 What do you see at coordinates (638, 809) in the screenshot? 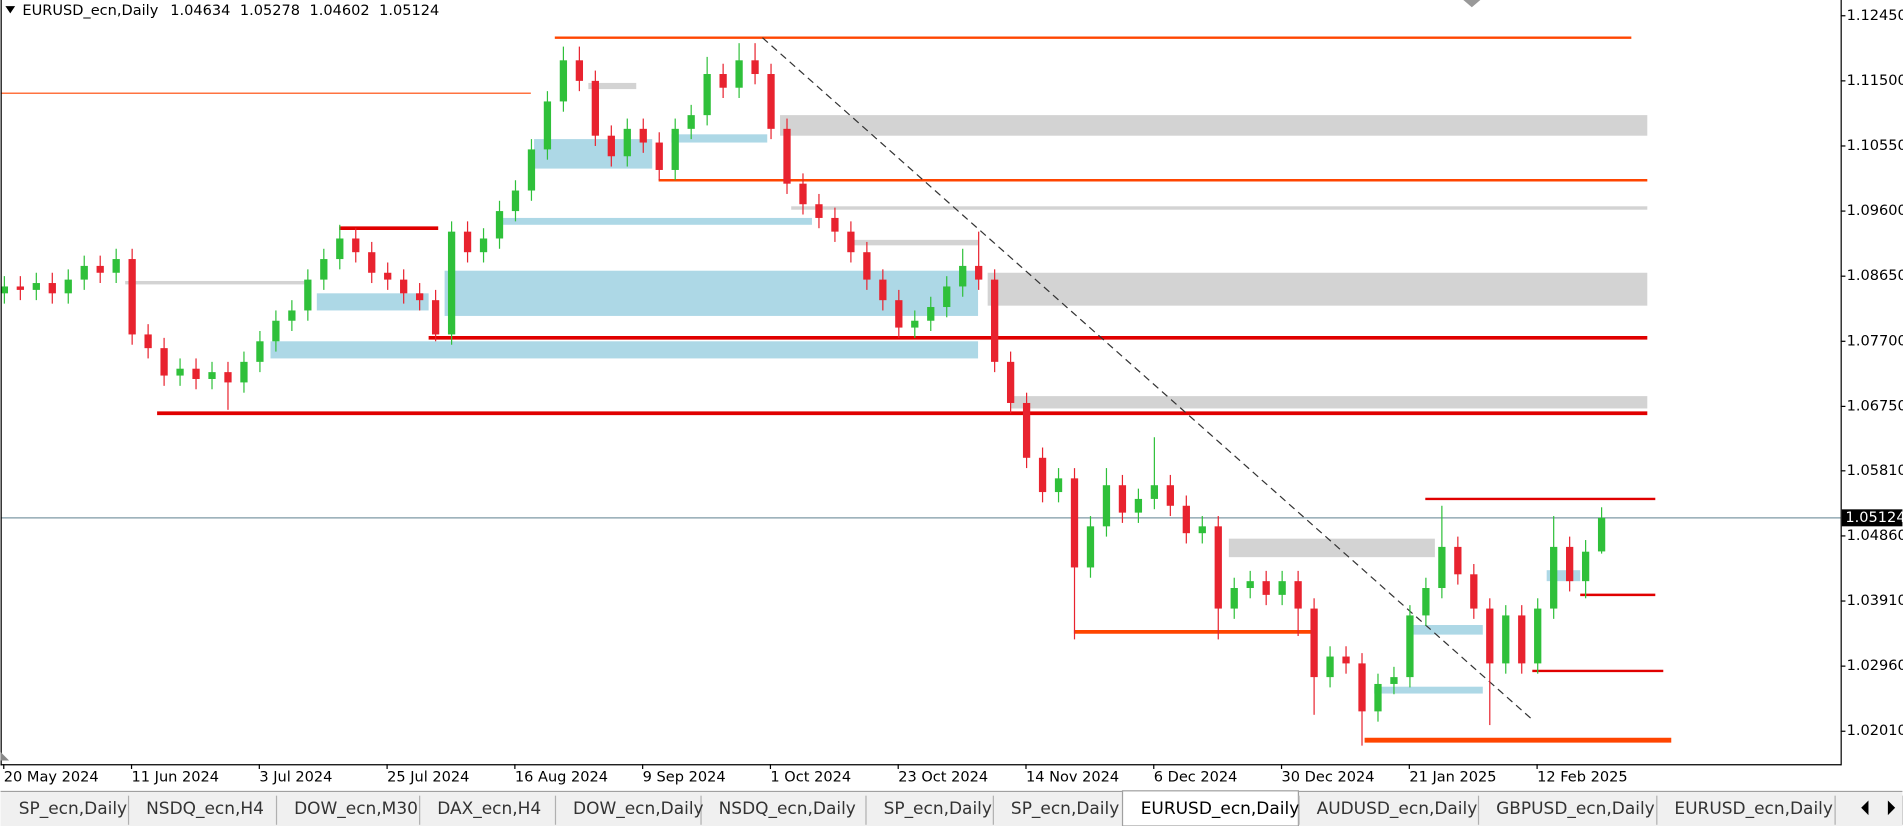
I see `tab: DOW_ecn,Daily` at bounding box center [638, 809].